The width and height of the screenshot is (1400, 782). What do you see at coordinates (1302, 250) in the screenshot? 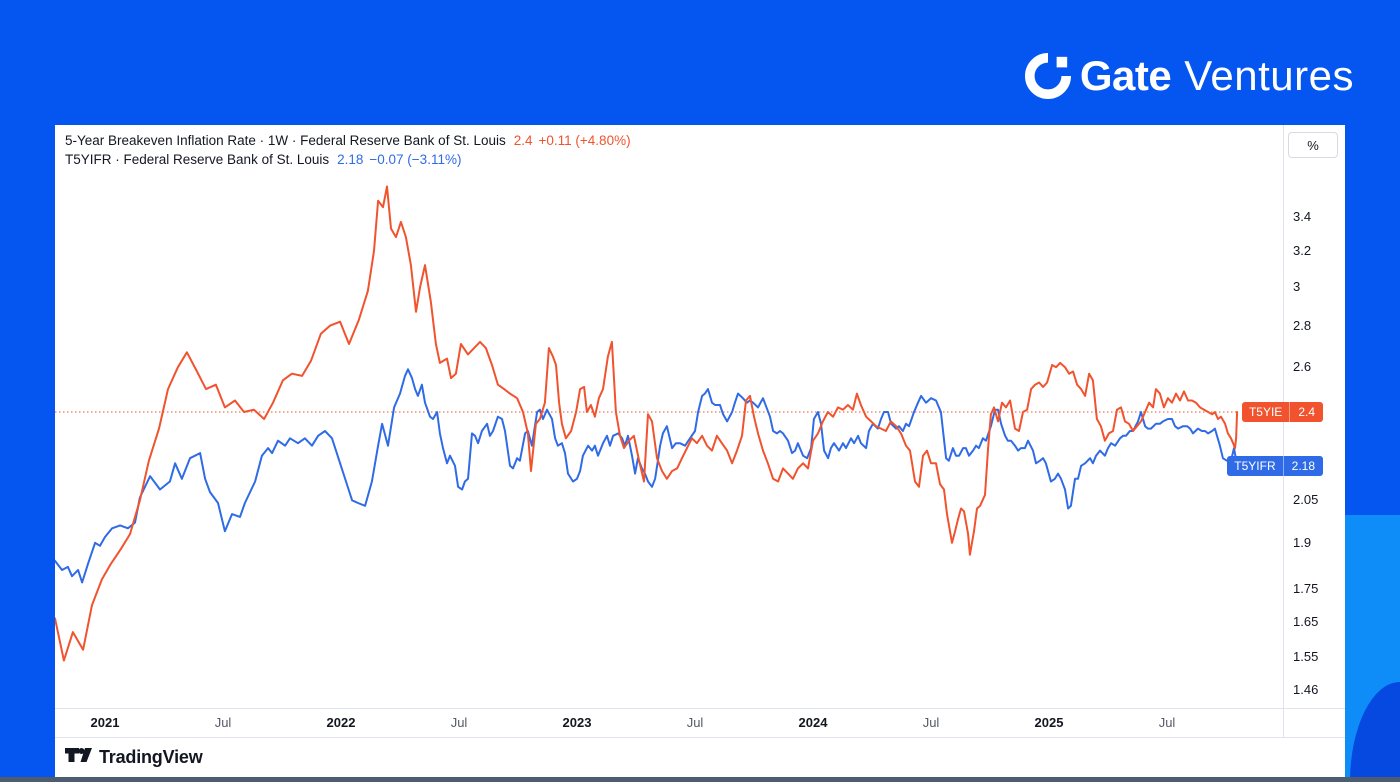
I see `price-tick-3.2: 3.2` at bounding box center [1302, 250].